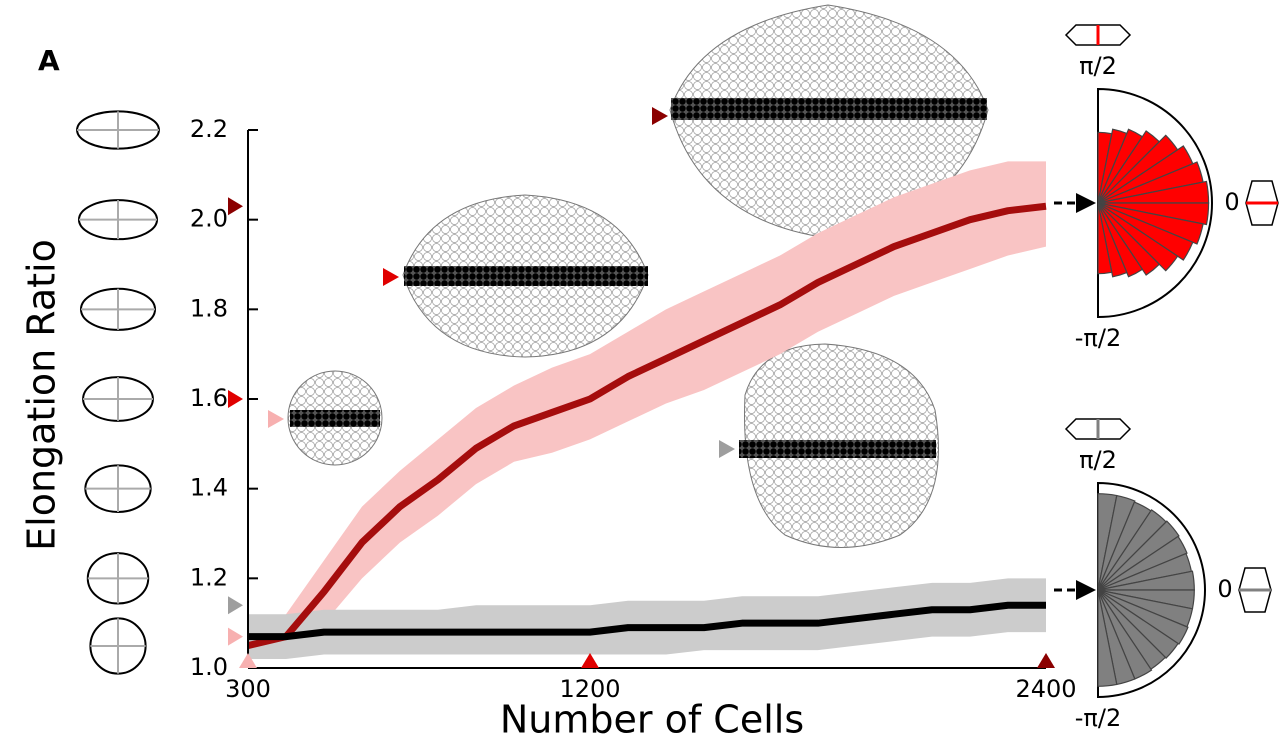  I want to click on x-tick-label: 300, so click(248, 689).